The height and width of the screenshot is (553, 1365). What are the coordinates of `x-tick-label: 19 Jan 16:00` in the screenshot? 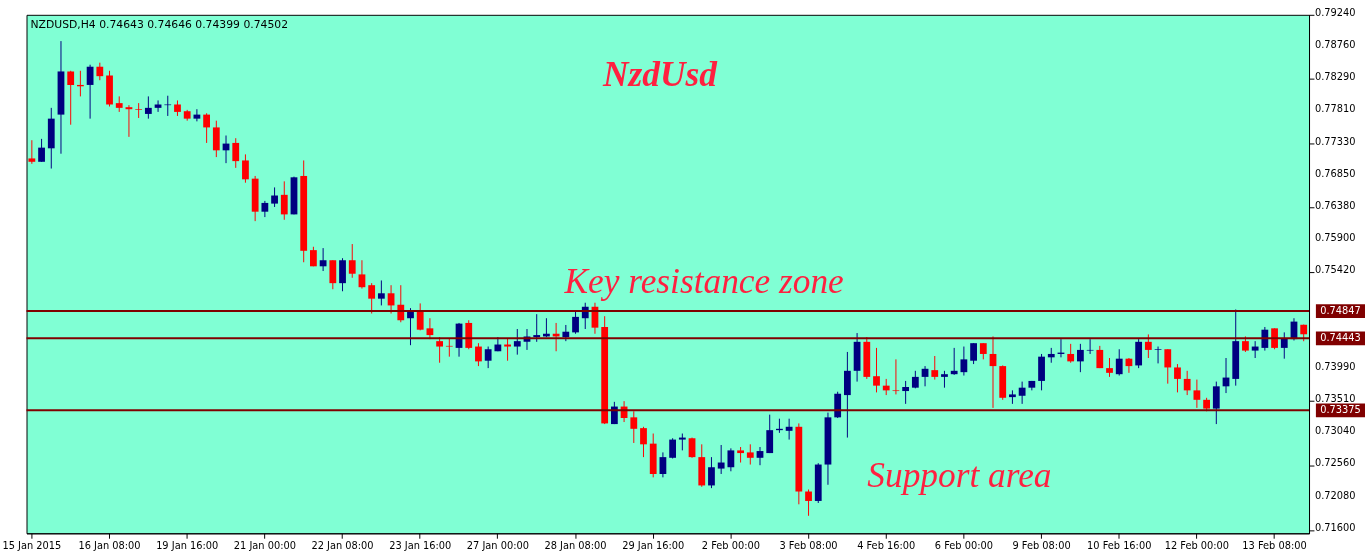 It's located at (187, 545).